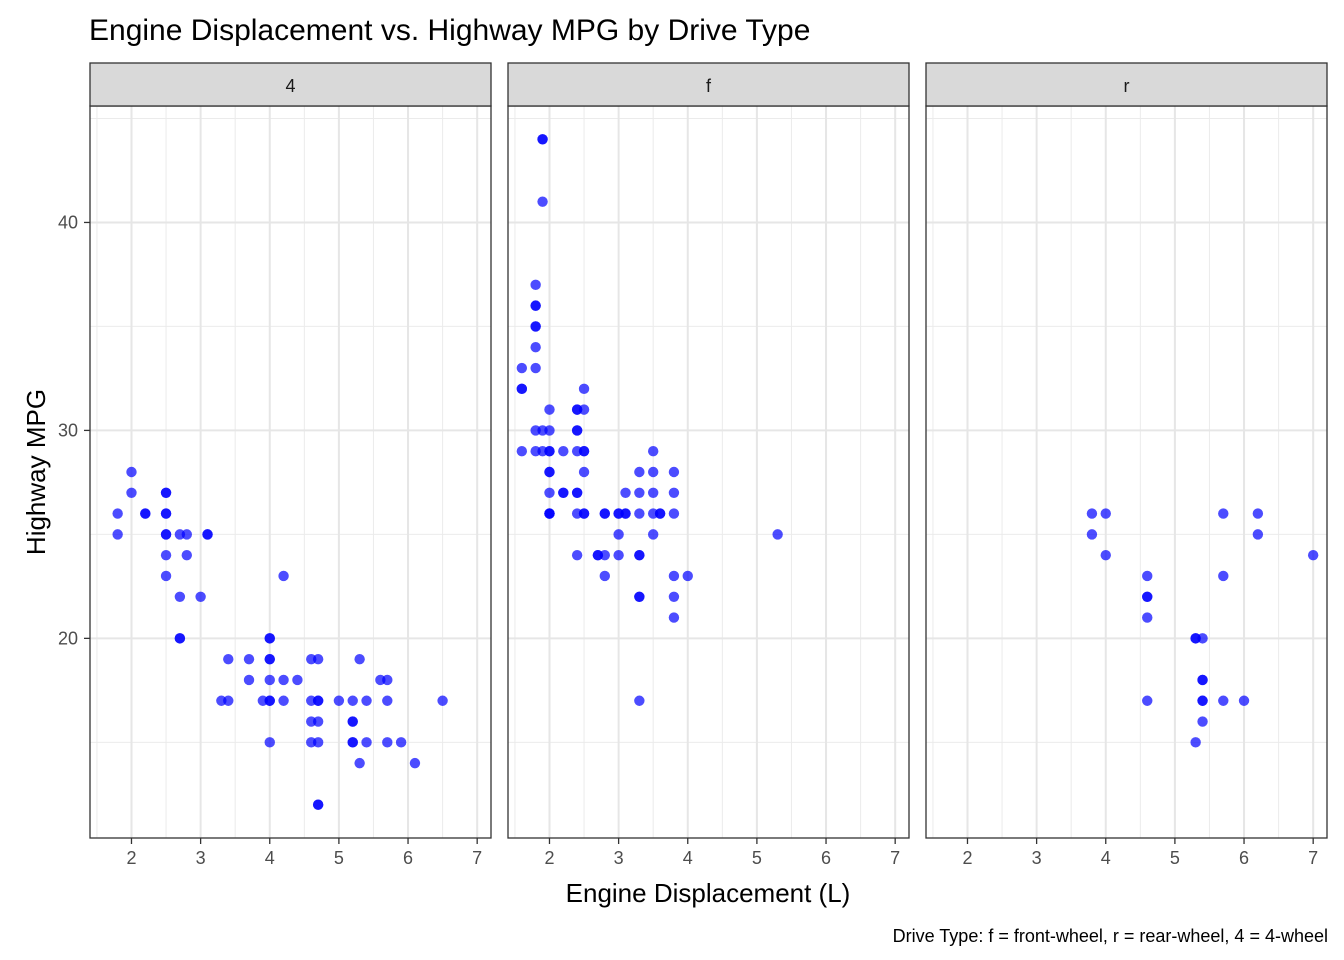 The image size is (1344, 960). What do you see at coordinates (1313, 858) in the screenshot?
I see `x-tick-label: 7` at bounding box center [1313, 858].